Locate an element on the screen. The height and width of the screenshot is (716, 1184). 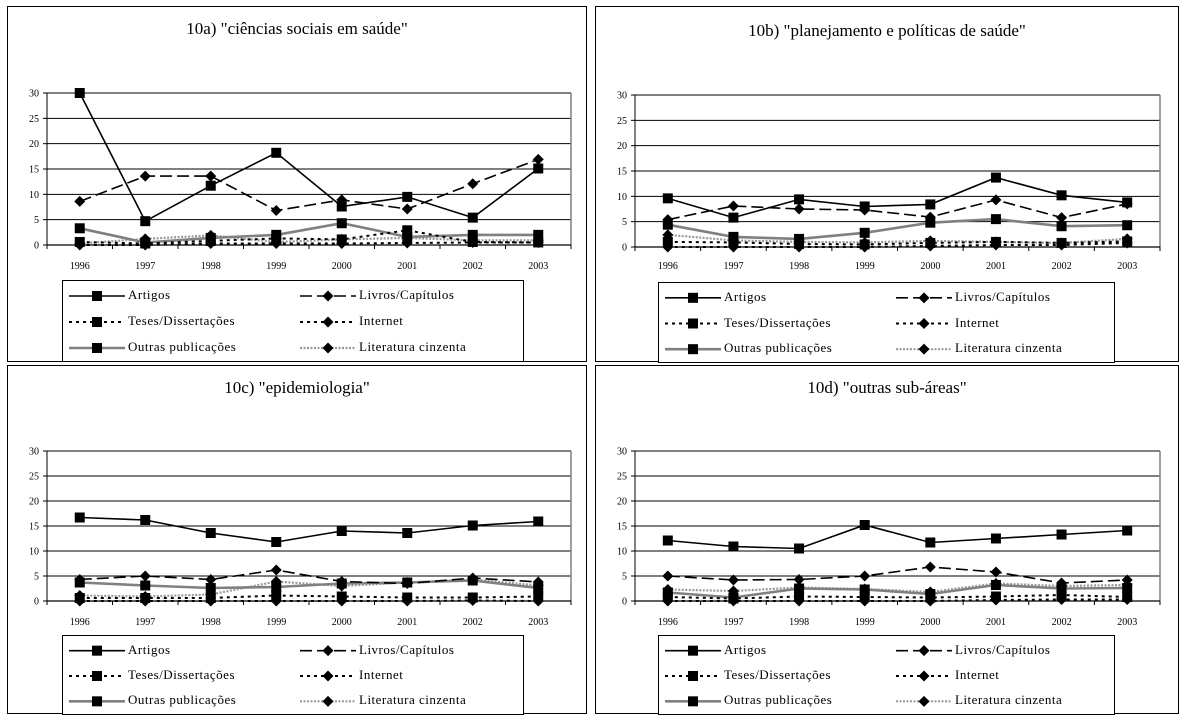
y-tick-label: 5 is located at coordinates (36, 220).